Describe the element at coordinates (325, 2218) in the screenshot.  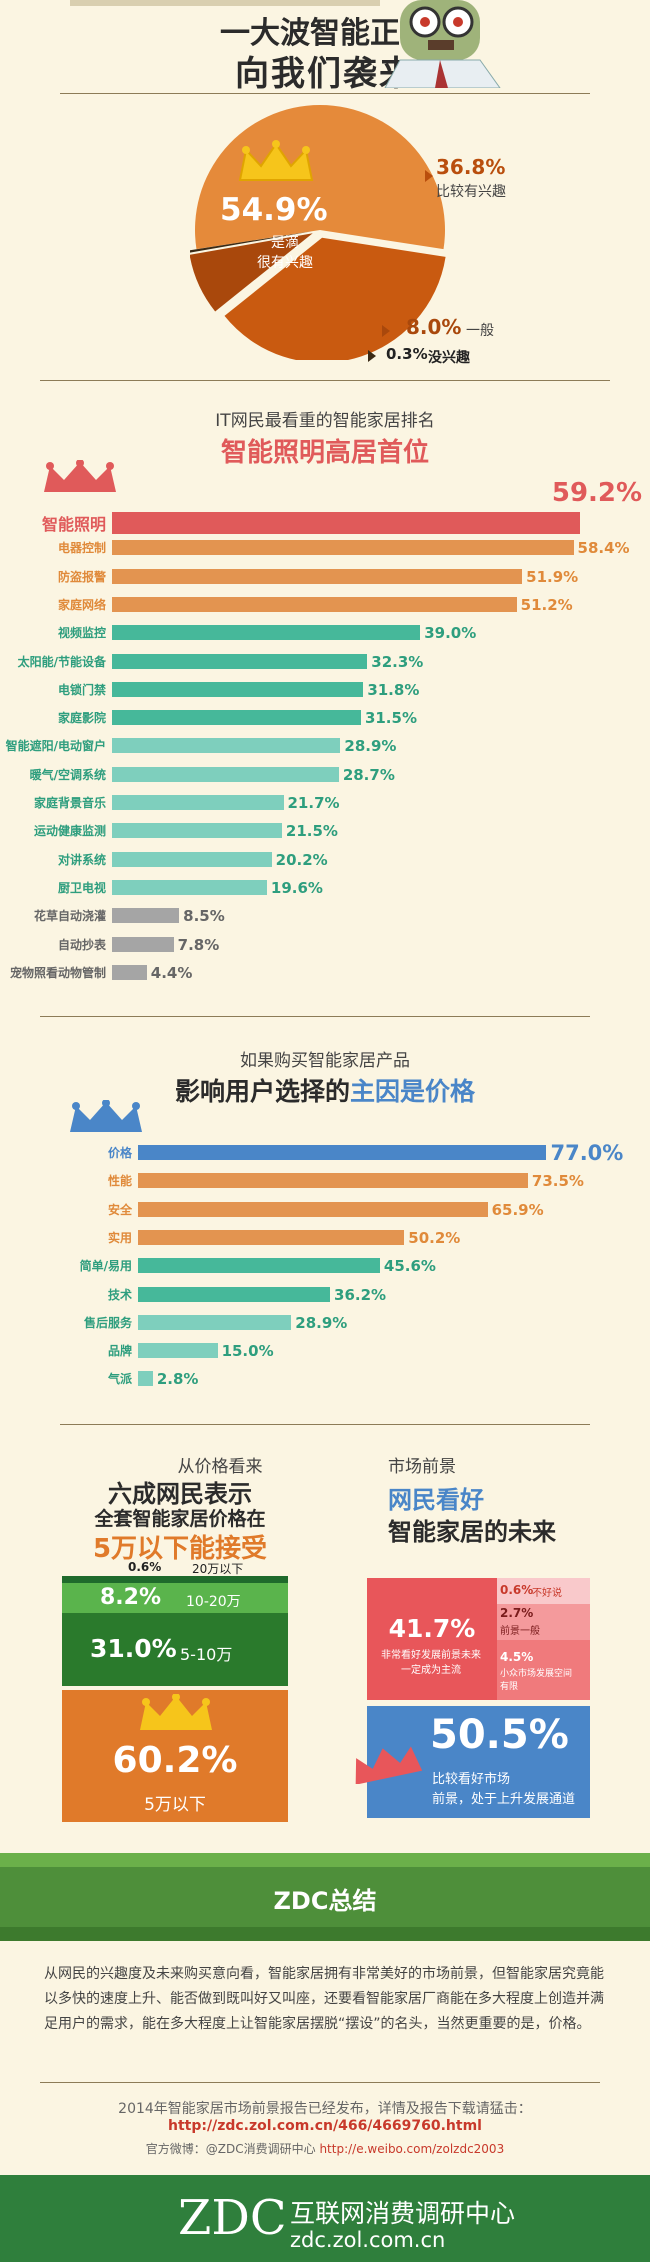
I see `footer-bar` at that location.